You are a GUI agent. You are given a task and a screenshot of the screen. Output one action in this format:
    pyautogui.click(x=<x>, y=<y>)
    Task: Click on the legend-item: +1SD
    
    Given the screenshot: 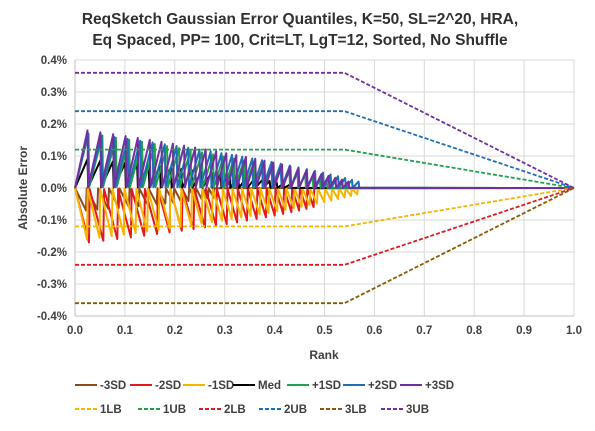 What is the action you would take?
    pyautogui.click(x=314, y=386)
    